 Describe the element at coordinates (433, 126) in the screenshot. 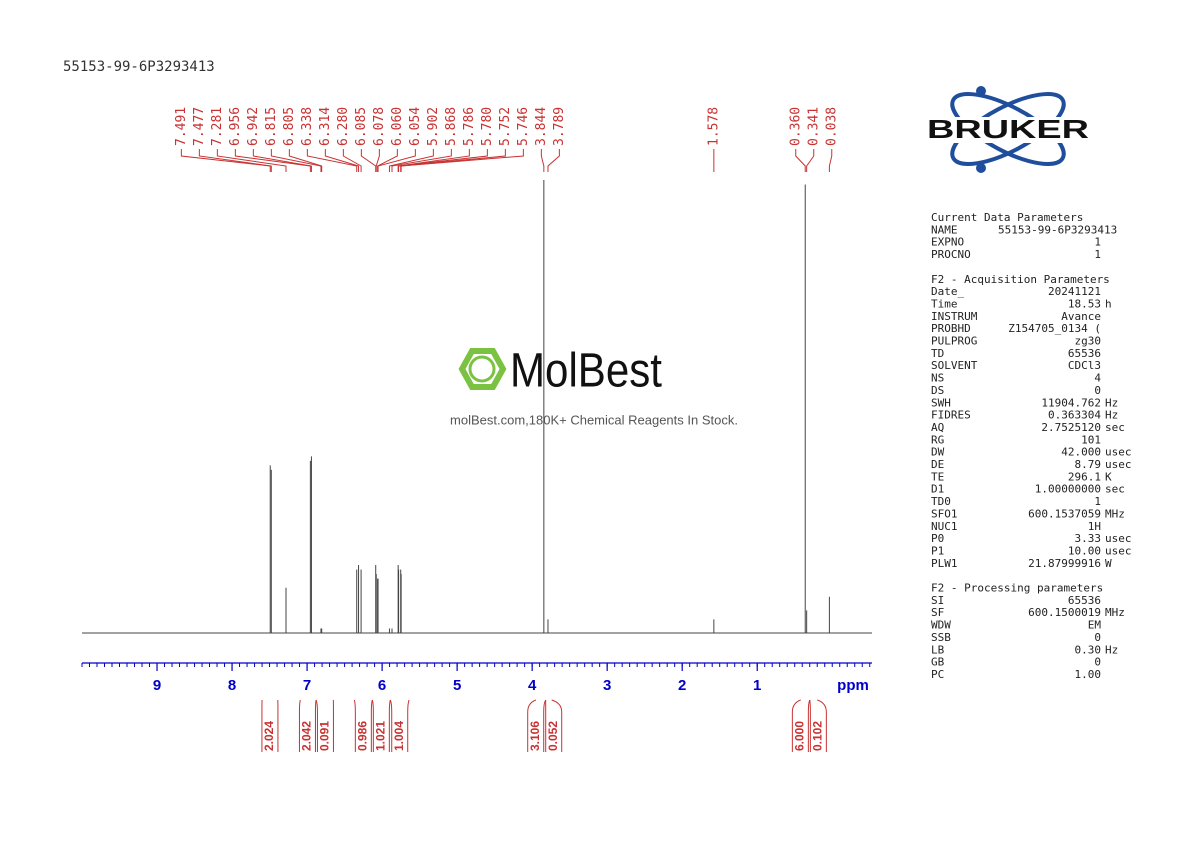

I see `peak-label: 5.902` at that location.